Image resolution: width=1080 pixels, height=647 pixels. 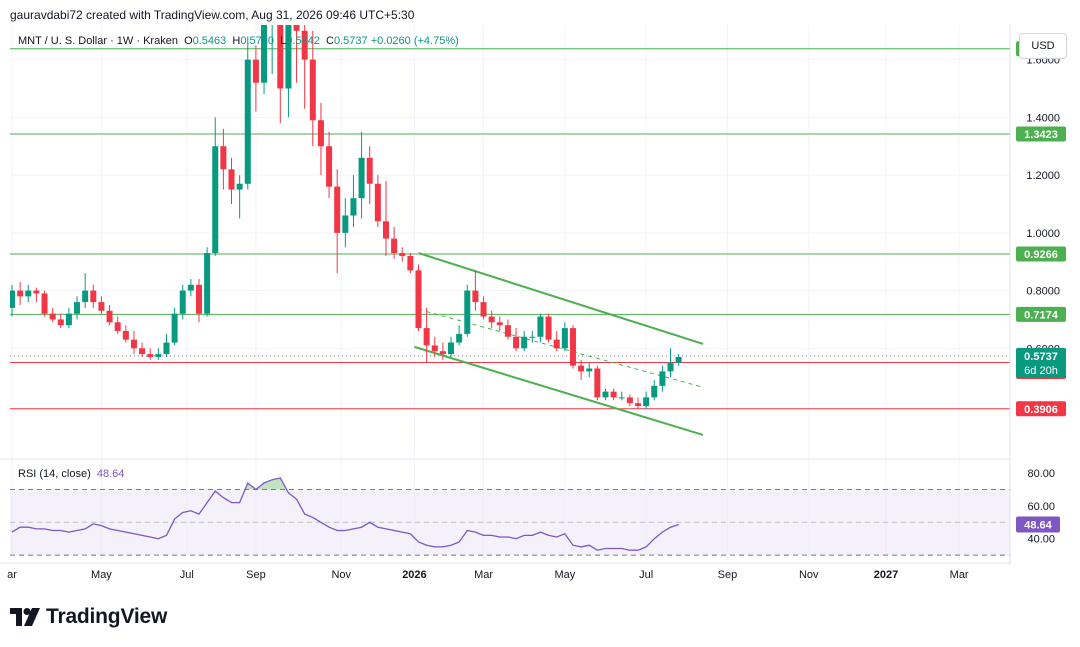 What do you see at coordinates (1041, 507) in the screenshot?
I see `rsi-y-tick-label: 60.00` at bounding box center [1041, 507].